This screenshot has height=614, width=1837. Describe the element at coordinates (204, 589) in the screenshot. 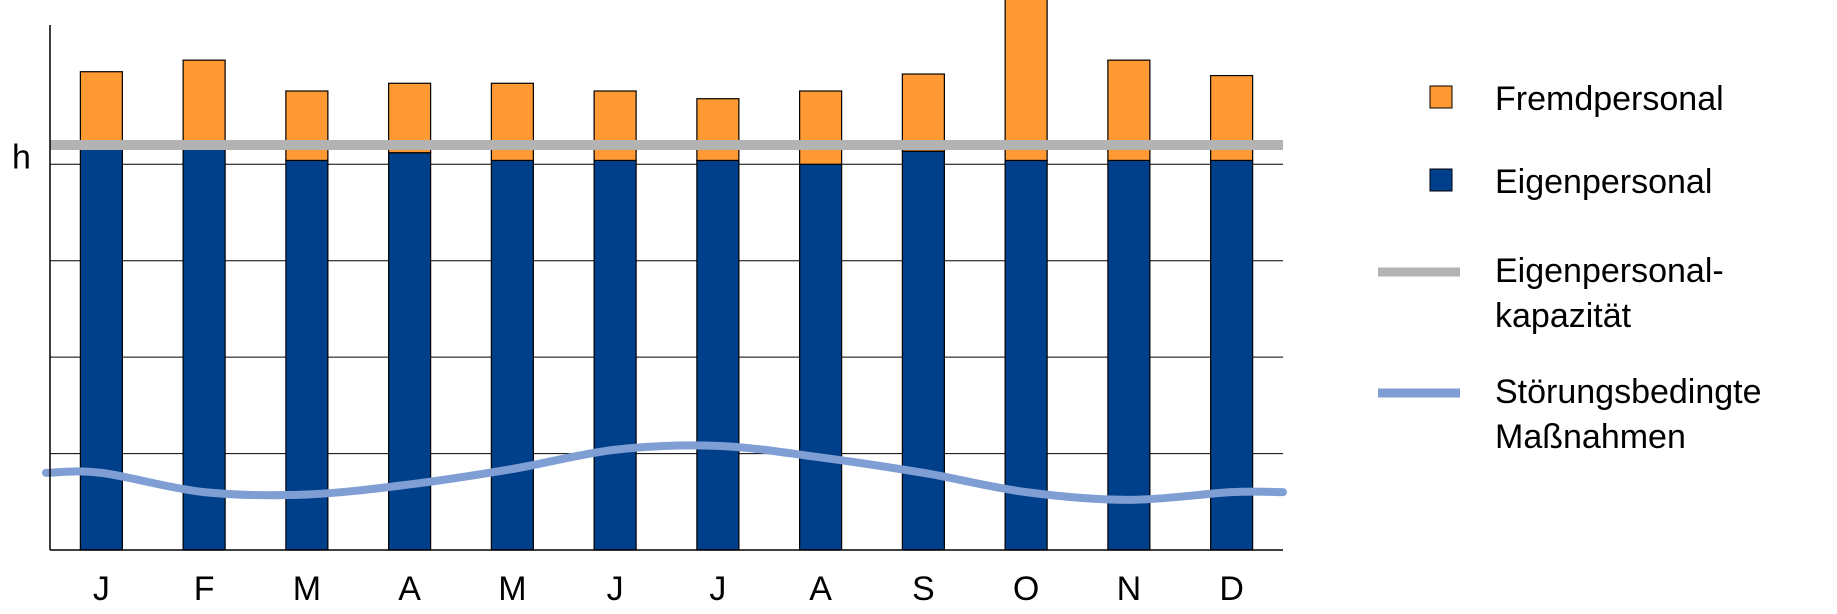

I see `x-tick-label-2: F` at that location.